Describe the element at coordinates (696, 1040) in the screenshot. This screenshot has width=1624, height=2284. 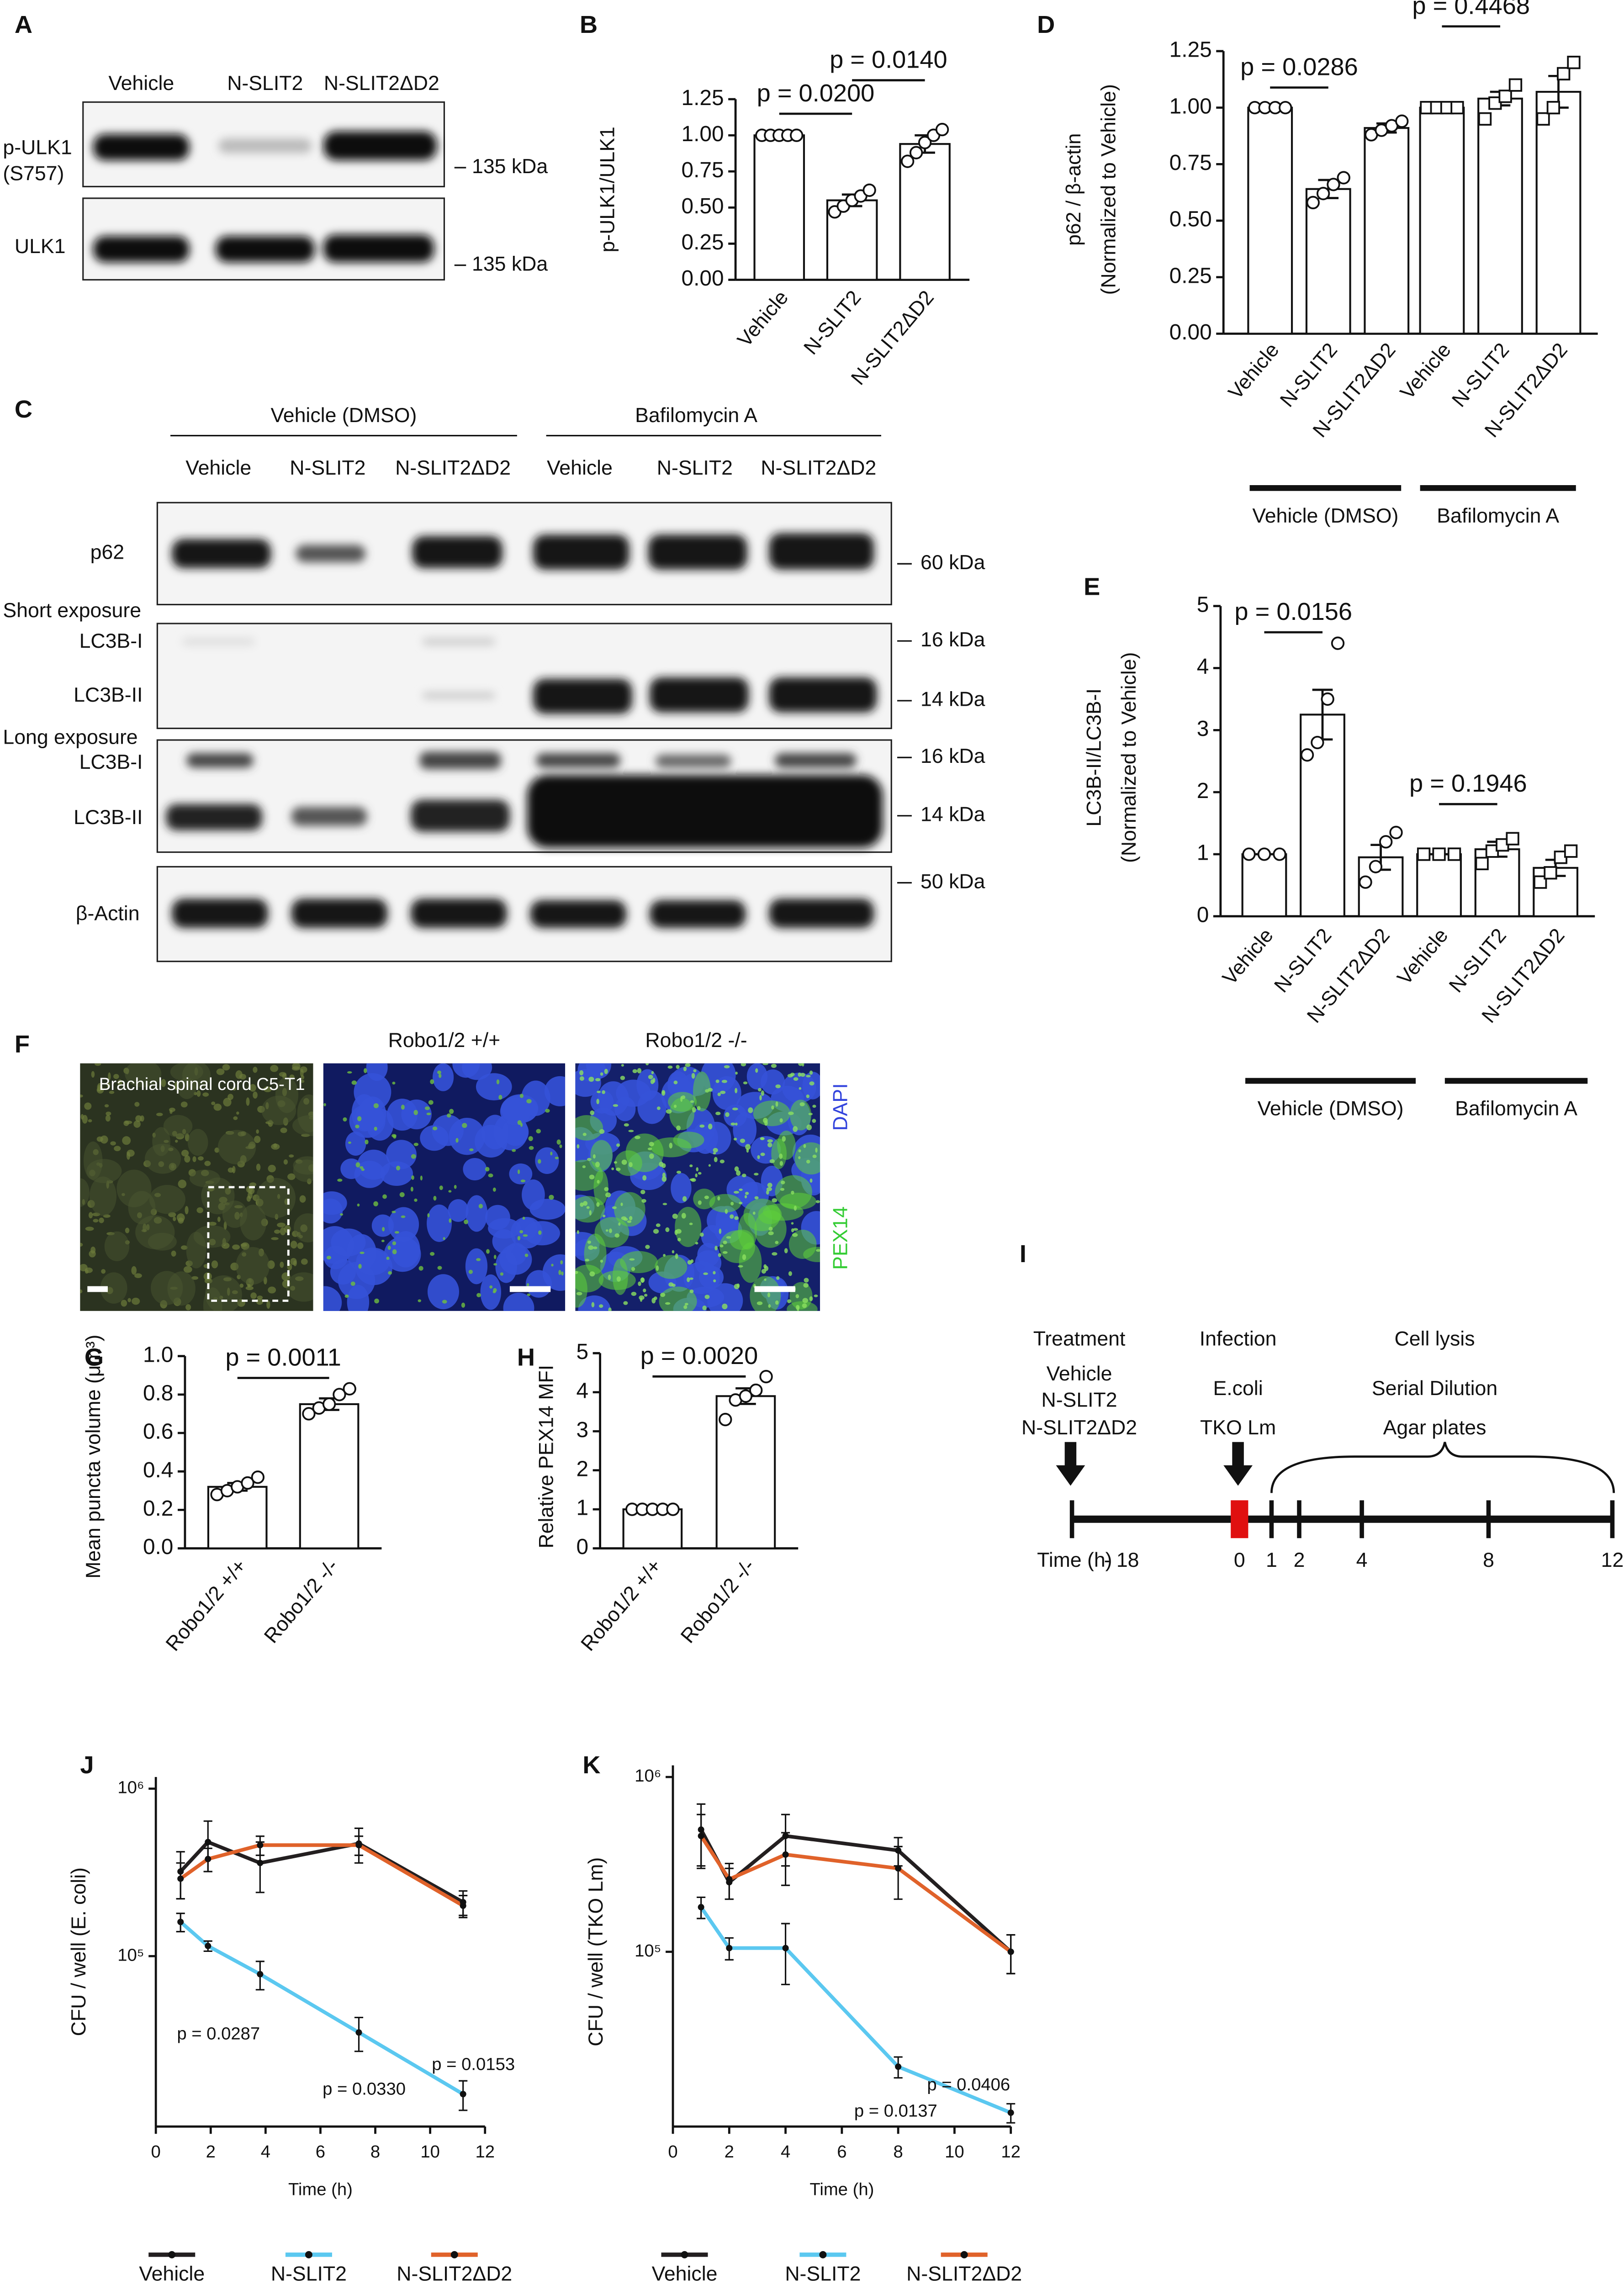
I see `column-label: Robo1/2 -/-` at that location.